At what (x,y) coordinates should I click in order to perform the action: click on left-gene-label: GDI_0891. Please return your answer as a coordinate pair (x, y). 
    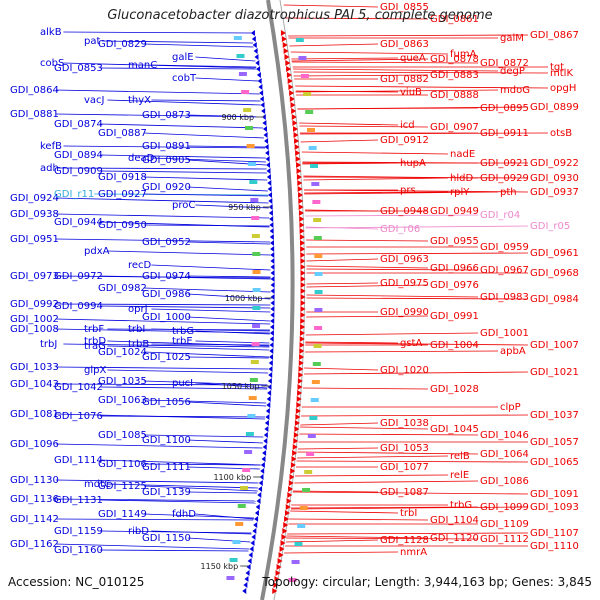
    Looking at the image, I should click on (166, 146).